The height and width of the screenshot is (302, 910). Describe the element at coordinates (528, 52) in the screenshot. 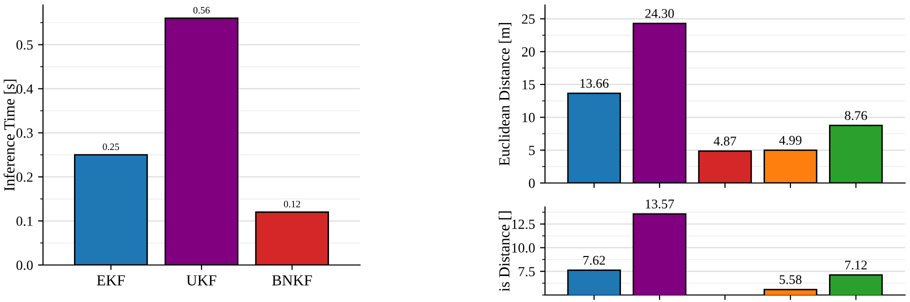

I see `y-tick-label: 20` at that location.